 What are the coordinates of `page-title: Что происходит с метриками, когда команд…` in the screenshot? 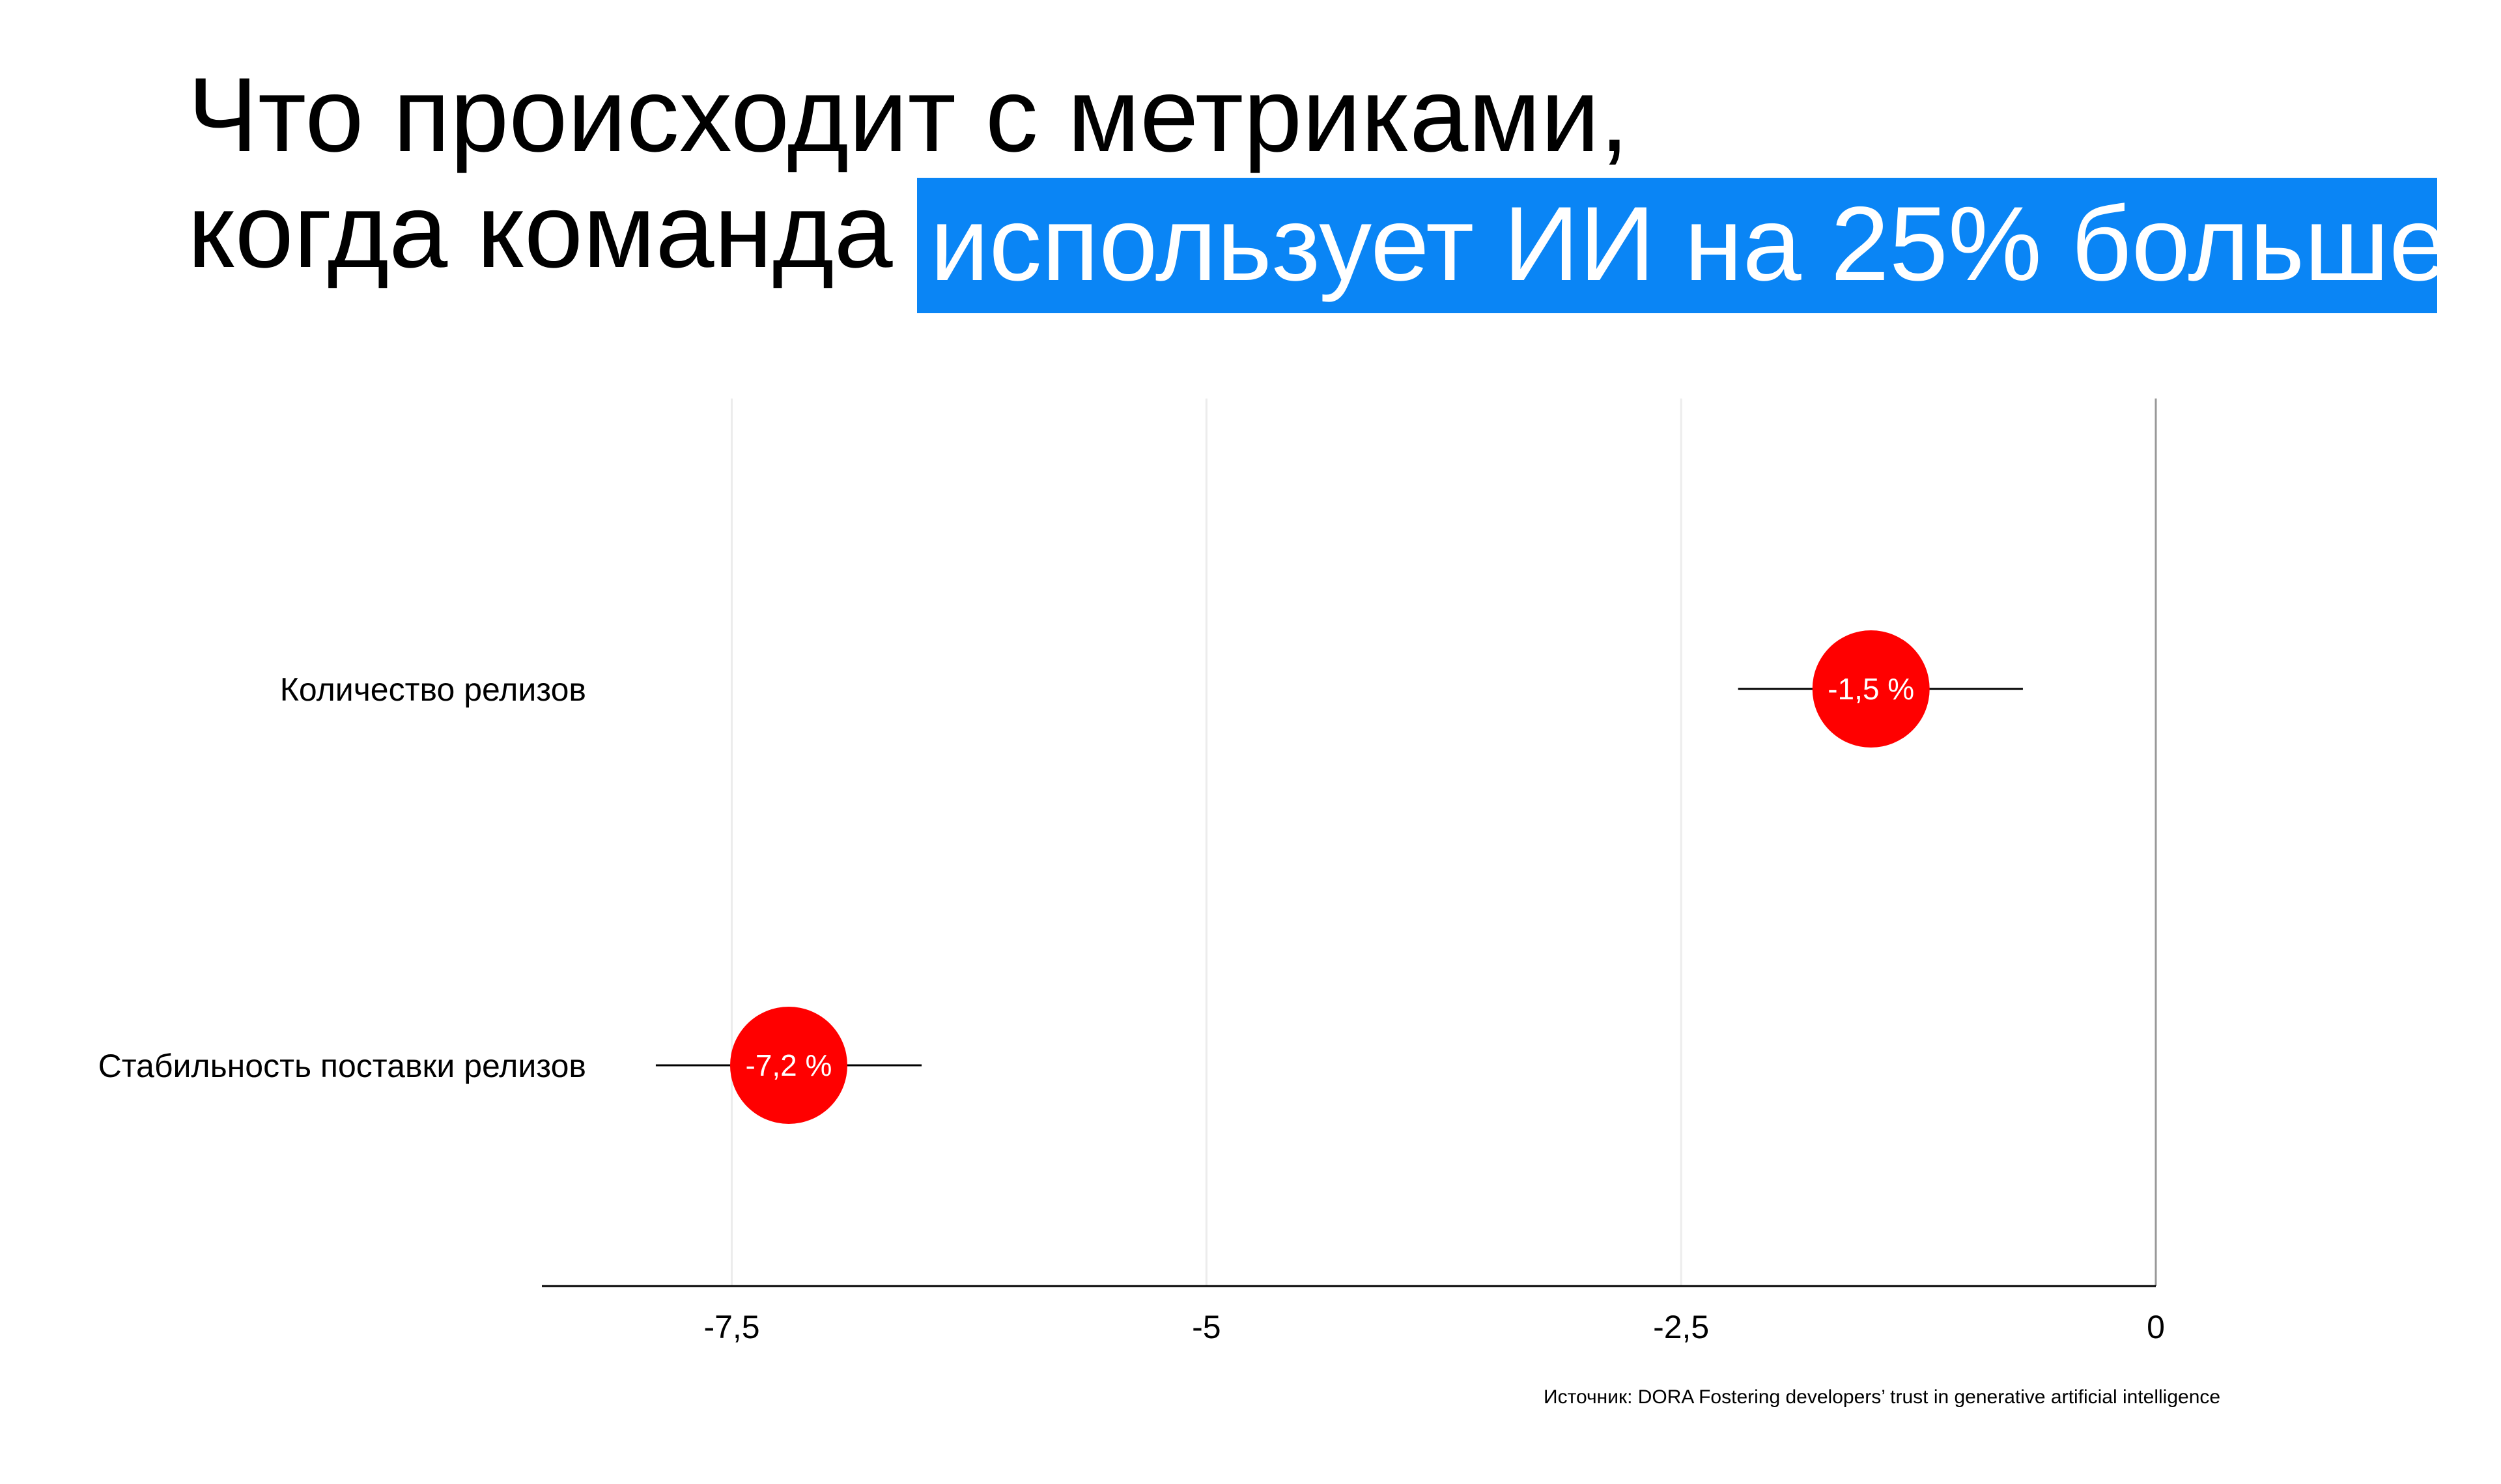 It's located at (908, 173).